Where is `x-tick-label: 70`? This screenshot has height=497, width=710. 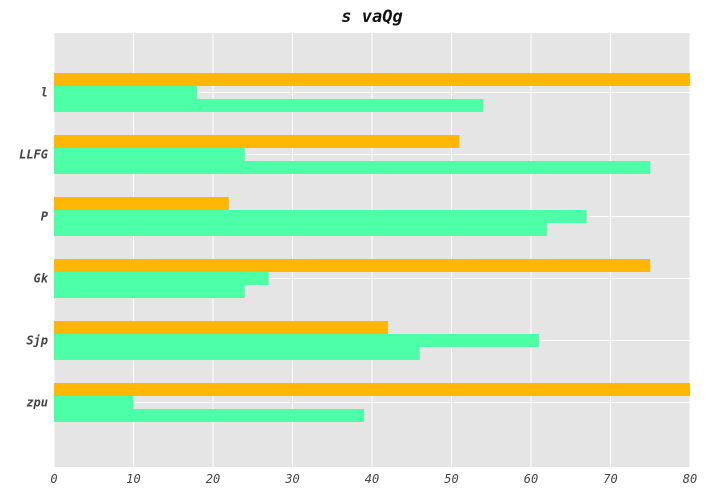
x-tick-label: 70 is located at coordinates (610, 479).